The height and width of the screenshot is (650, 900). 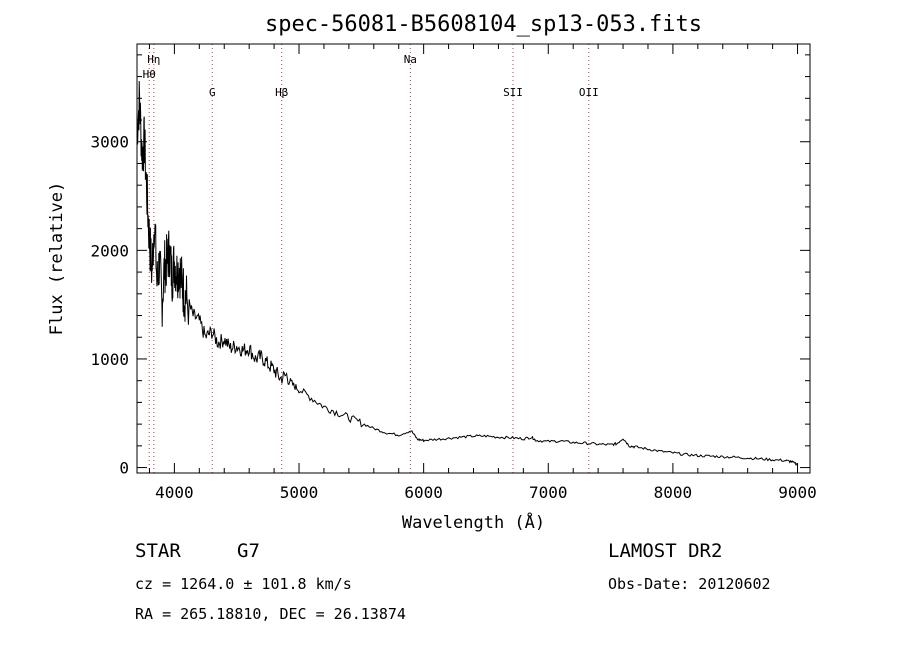 What do you see at coordinates (689, 584) in the screenshot?
I see `obs-date: Obs-Date: 20120602` at bounding box center [689, 584].